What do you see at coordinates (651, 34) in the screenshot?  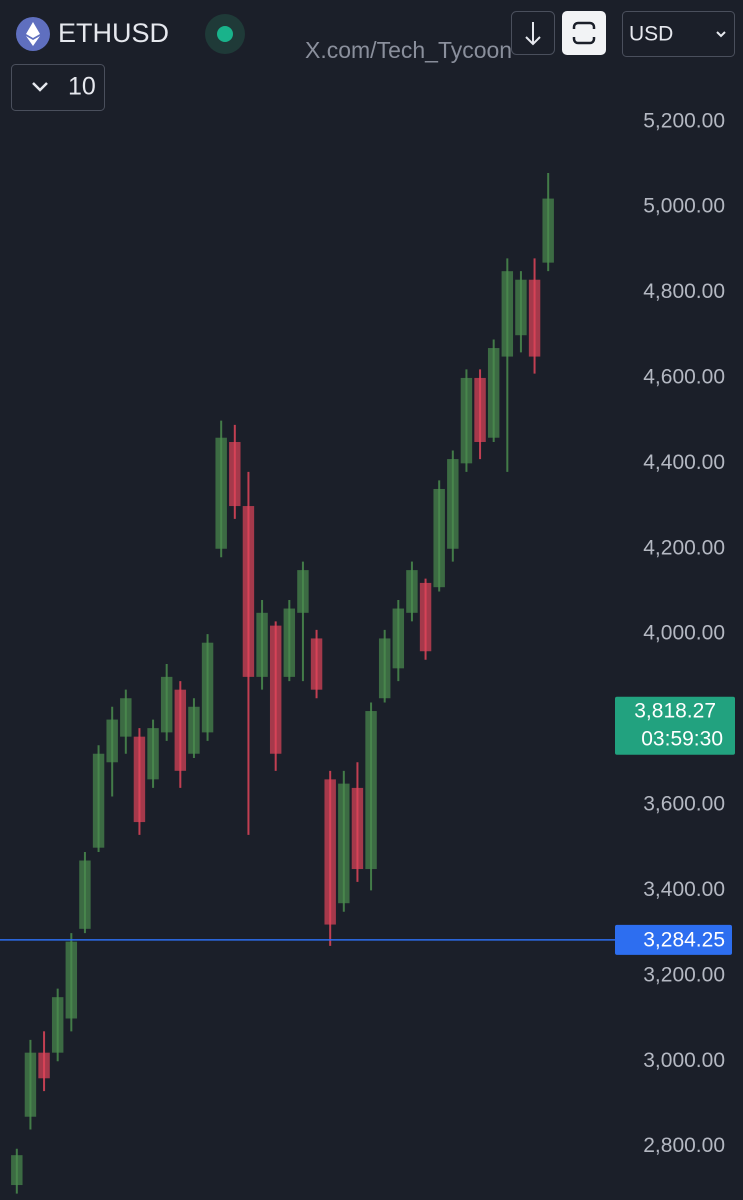 I see `currency: USD` at bounding box center [651, 34].